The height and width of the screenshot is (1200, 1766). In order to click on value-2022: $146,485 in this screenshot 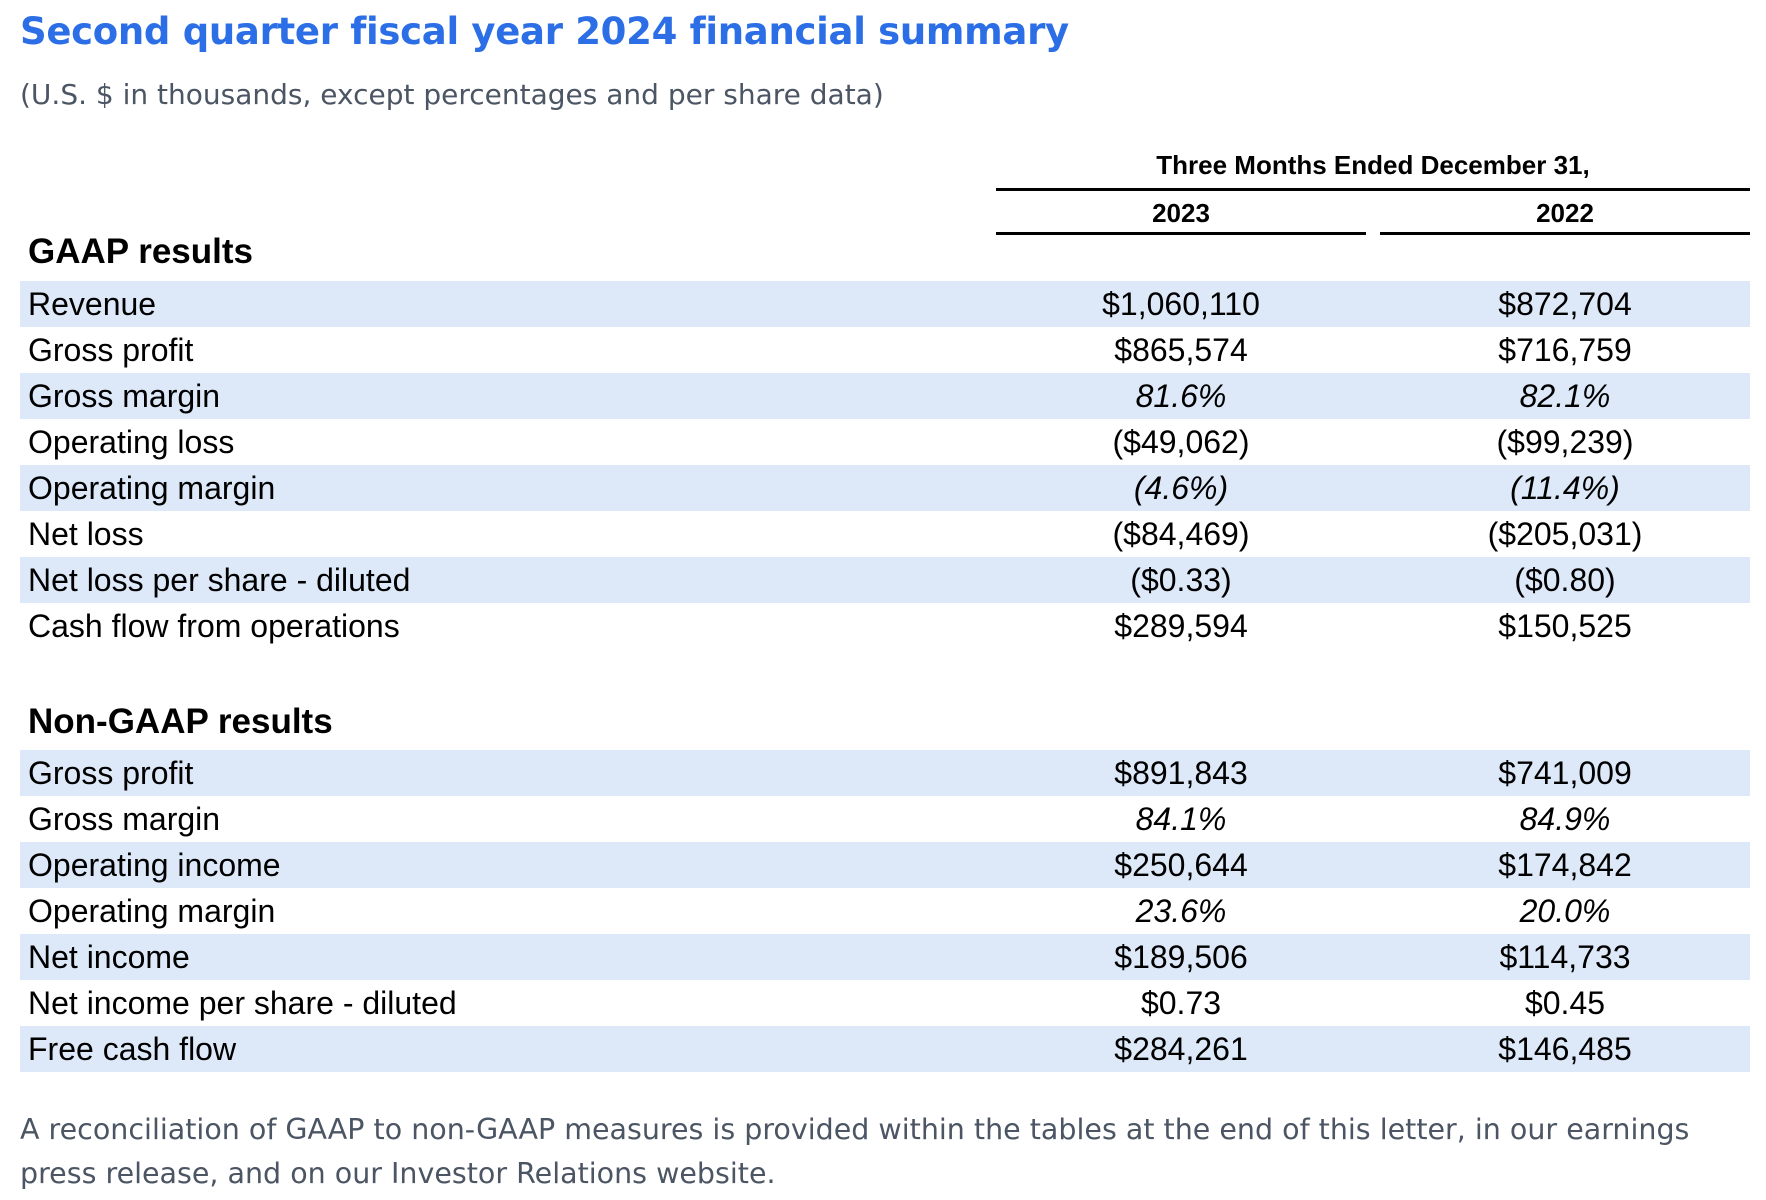, I will do `click(1565, 1049)`.